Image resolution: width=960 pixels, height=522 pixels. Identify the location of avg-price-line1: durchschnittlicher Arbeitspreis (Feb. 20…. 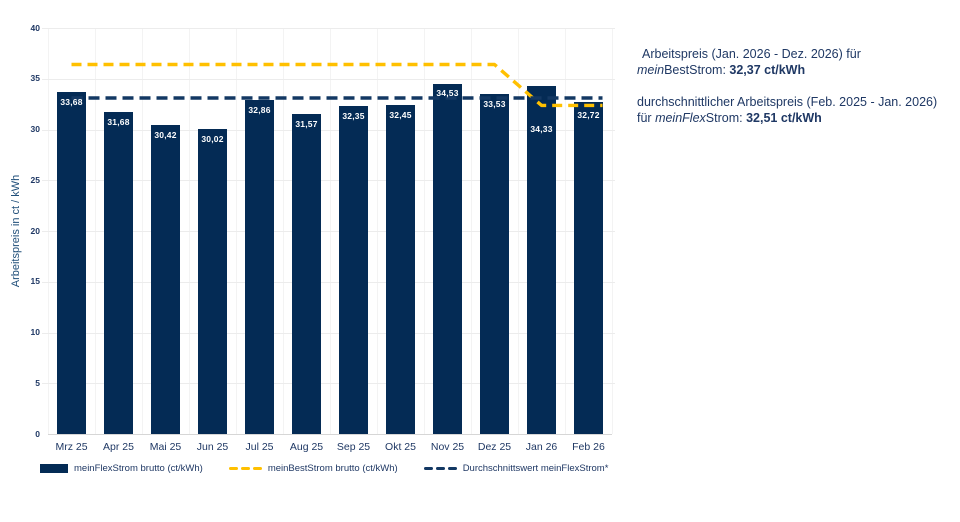
(787, 102).